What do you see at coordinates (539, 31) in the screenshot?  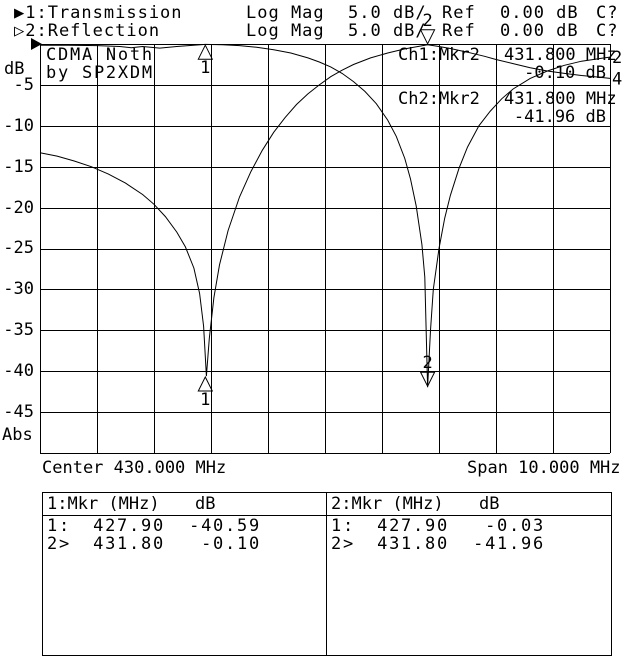 I see `channel-2-ref-value: 0.00 dB` at bounding box center [539, 31].